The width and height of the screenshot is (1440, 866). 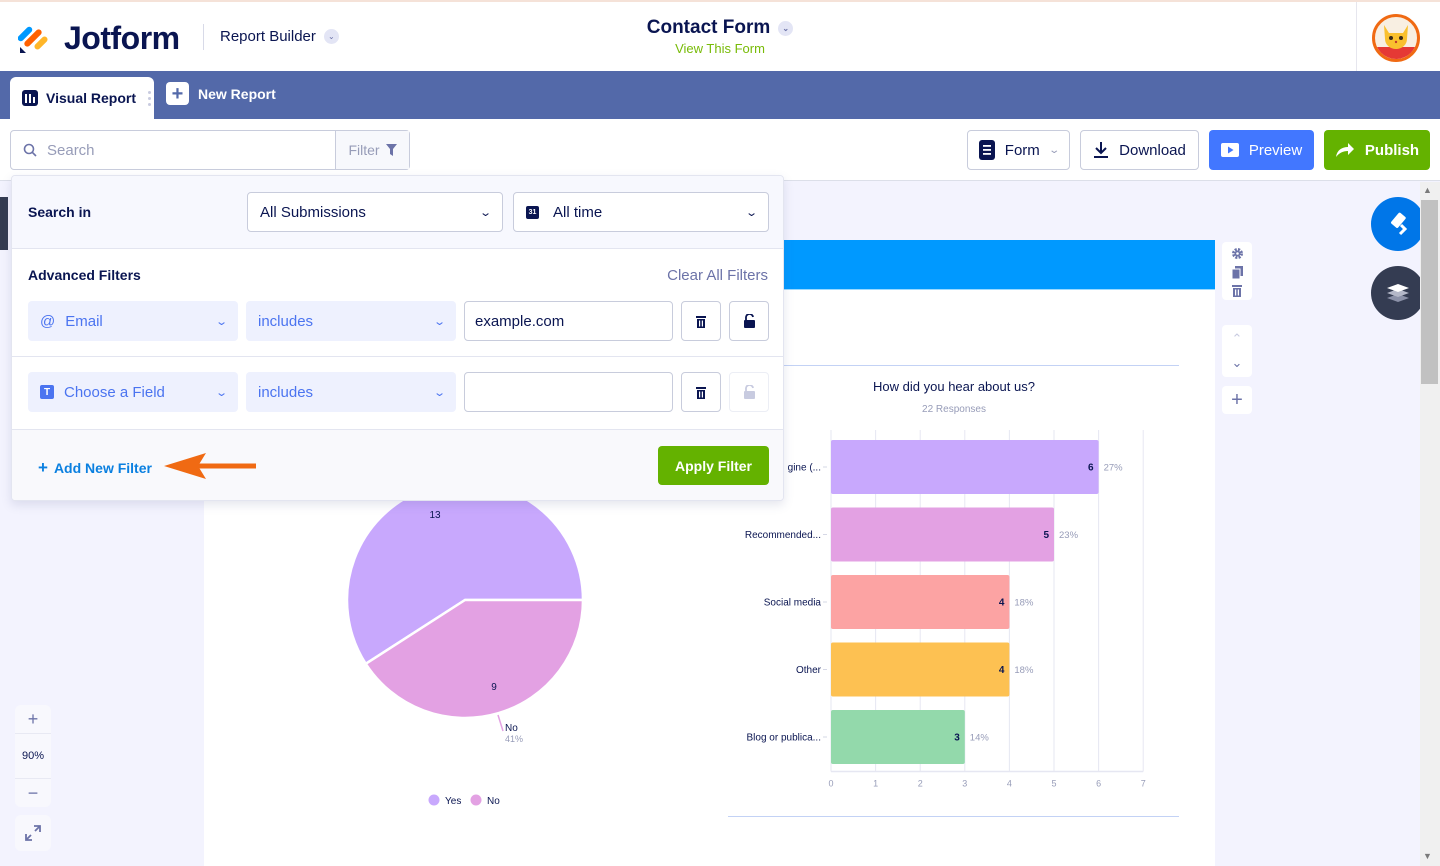 I want to click on add-new-filter-button: + Add New Filter, so click(x=95, y=468).